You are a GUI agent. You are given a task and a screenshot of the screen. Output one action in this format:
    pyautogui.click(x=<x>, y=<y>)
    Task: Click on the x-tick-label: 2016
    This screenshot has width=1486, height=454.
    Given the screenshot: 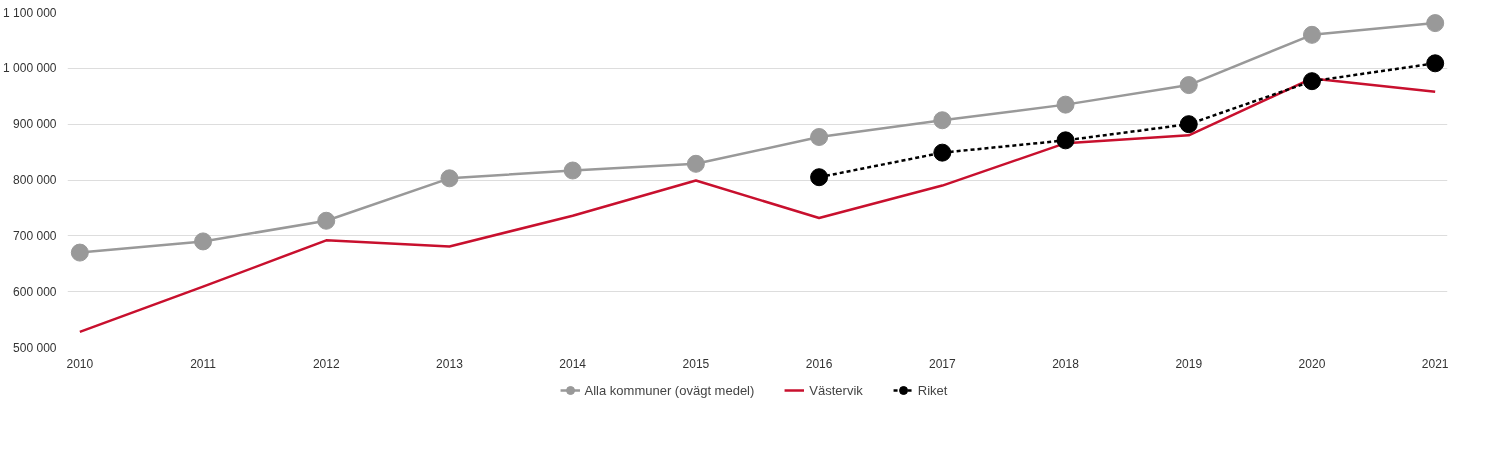 What is the action you would take?
    pyautogui.click(x=819, y=363)
    